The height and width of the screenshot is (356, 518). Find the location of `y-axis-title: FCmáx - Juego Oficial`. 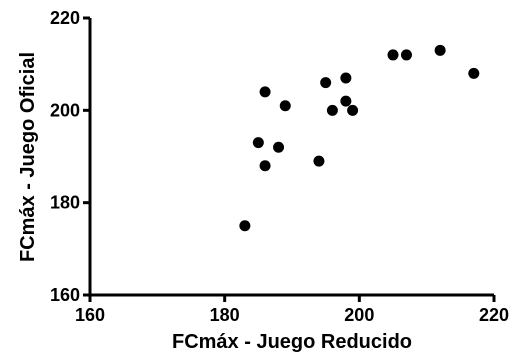

y-axis-title: FCmáx - Juego Oficial is located at coordinates (28, 157).